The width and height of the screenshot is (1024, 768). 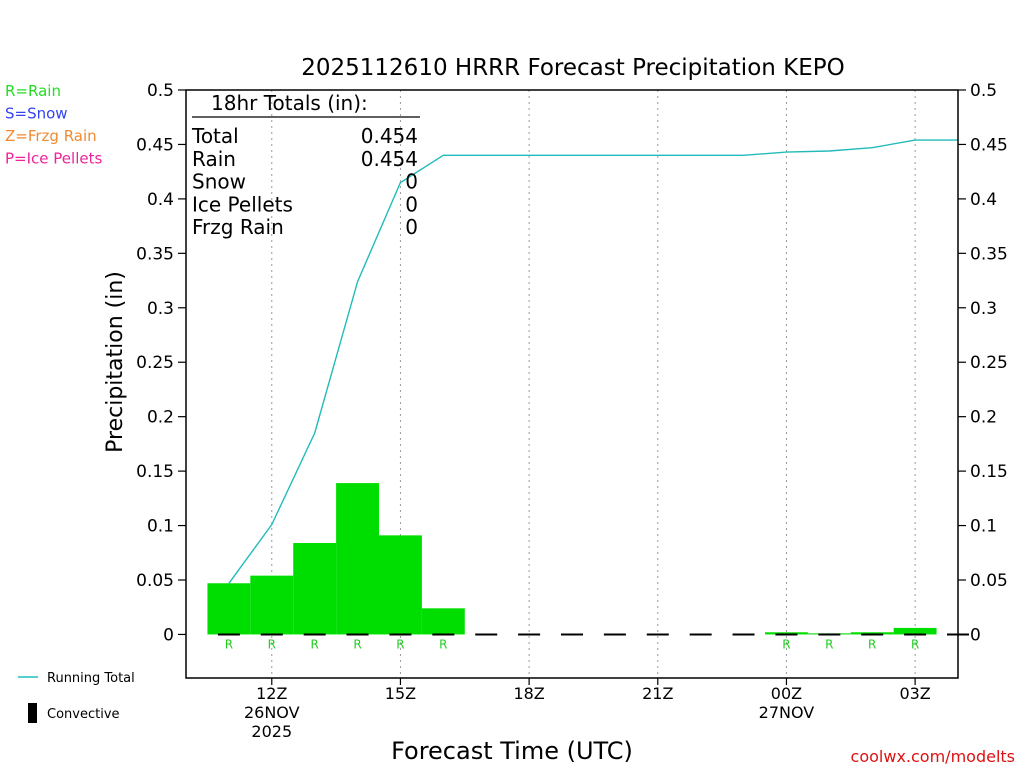 I want to click on y-tick-label-left: 0.15, so click(x=155, y=472).